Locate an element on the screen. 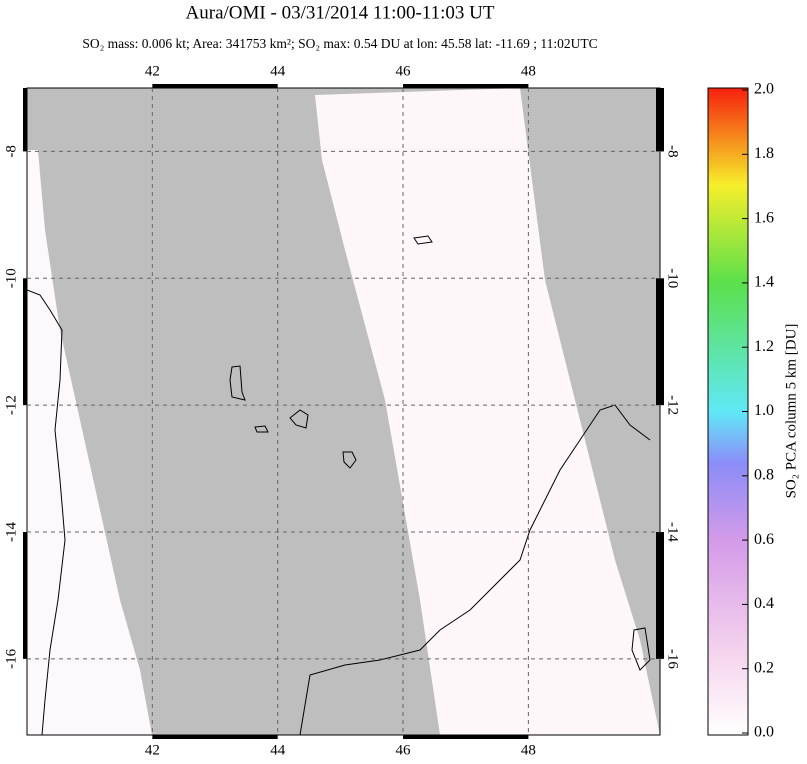 This screenshot has height=764, width=807. island-aldabra is located at coordinates (423, 240).